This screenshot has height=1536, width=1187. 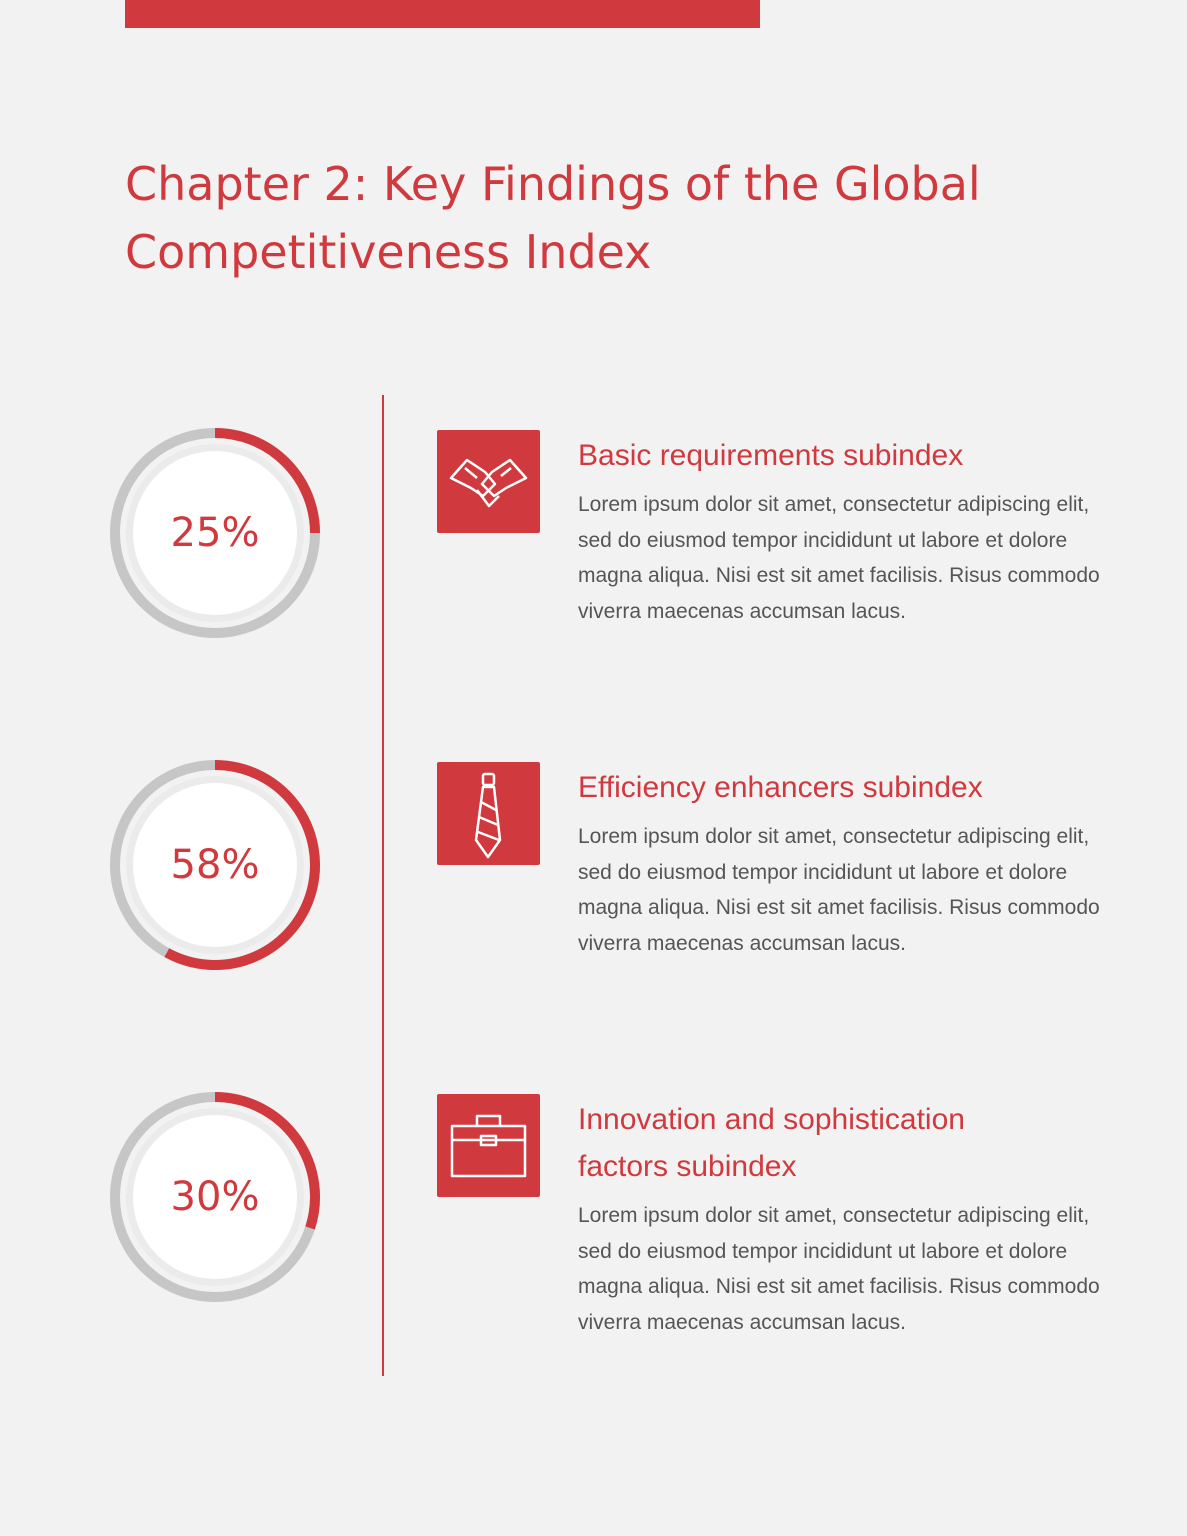 What do you see at coordinates (488, 1145) in the screenshot?
I see `briefcase-icon` at bounding box center [488, 1145].